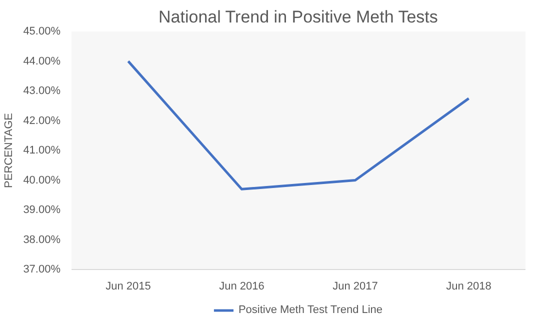 This screenshot has height=328, width=540. What do you see at coordinates (241, 286) in the screenshot?
I see `x-tick-label: Jun 2016` at bounding box center [241, 286].